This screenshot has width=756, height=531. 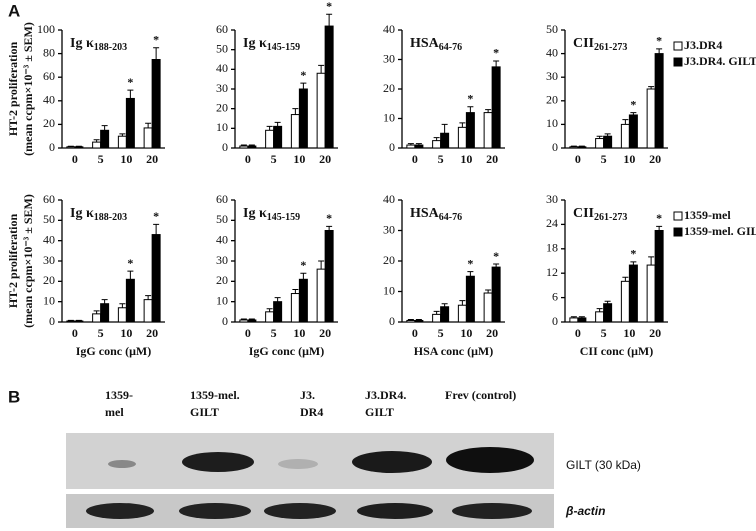 I want to click on y-tick-label: 0, so click(x=555, y=321).